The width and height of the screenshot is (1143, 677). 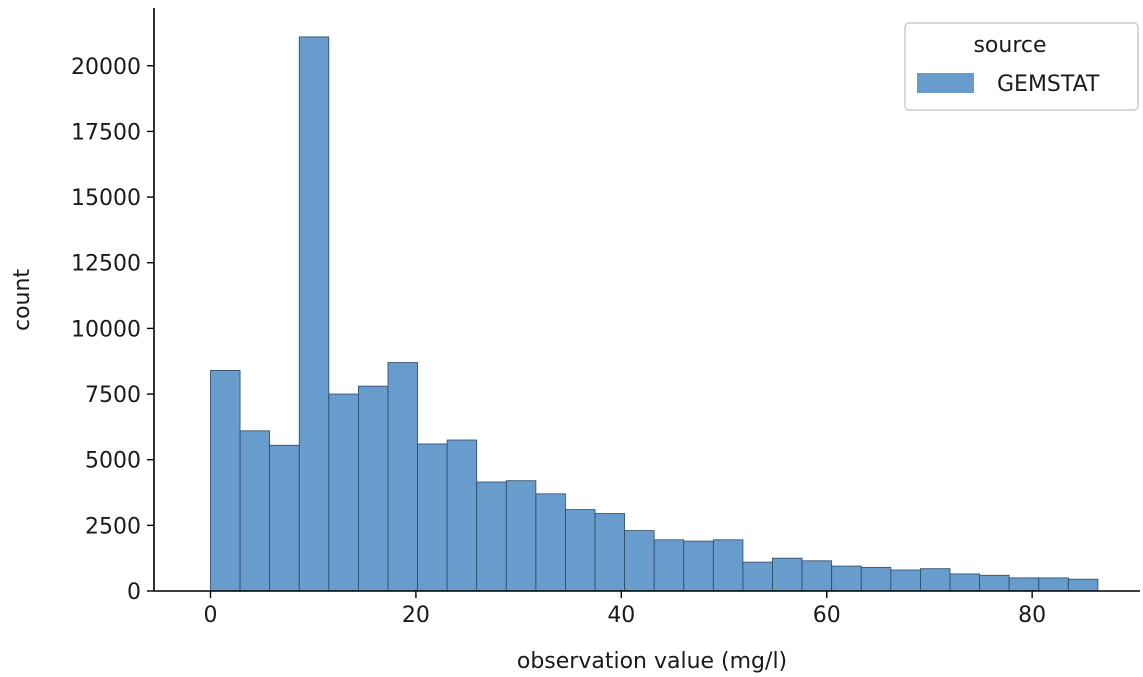 I want to click on y-axis-label: count, so click(x=22, y=300).